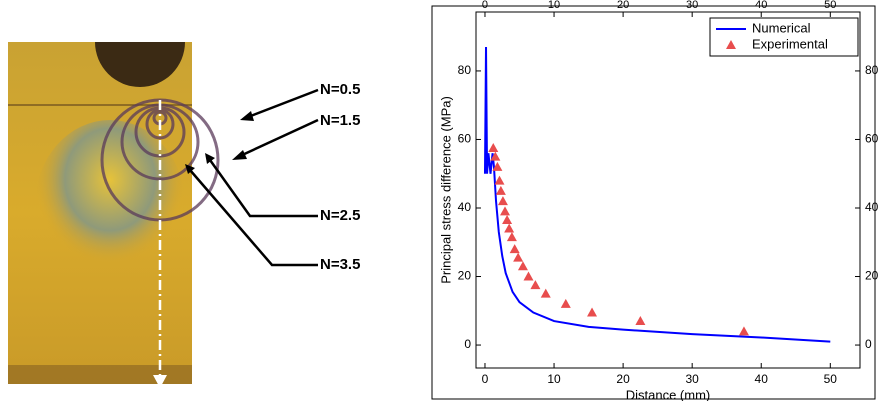 This screenshot has width=886, height=401. Describe the element at coordinates (872, 139) in the screenshot. I see `y2-tick-label: 60` at that location.